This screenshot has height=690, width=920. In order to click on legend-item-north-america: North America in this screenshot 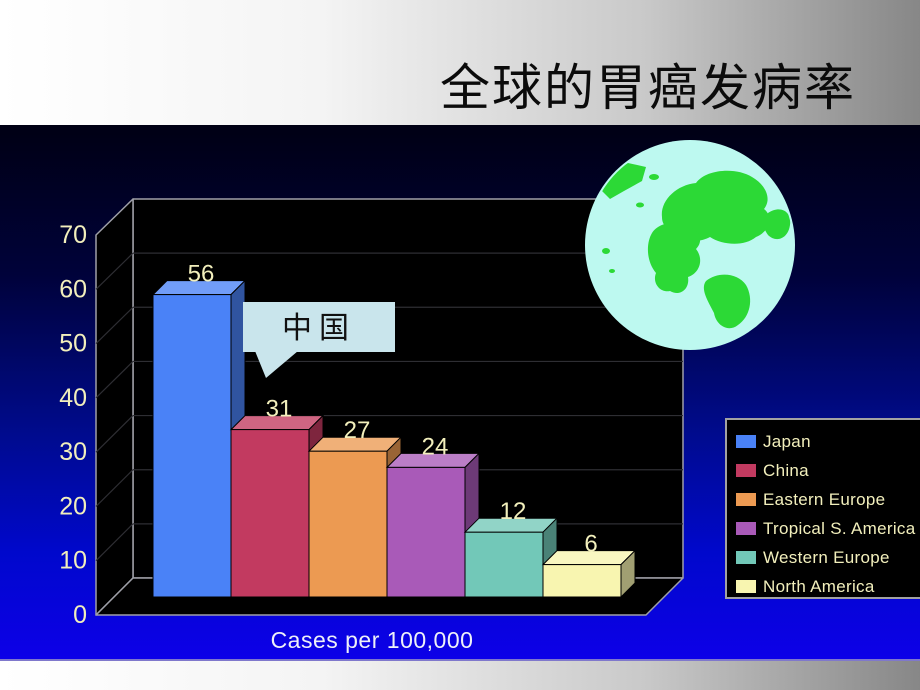, I will do `click(828, 586)`.